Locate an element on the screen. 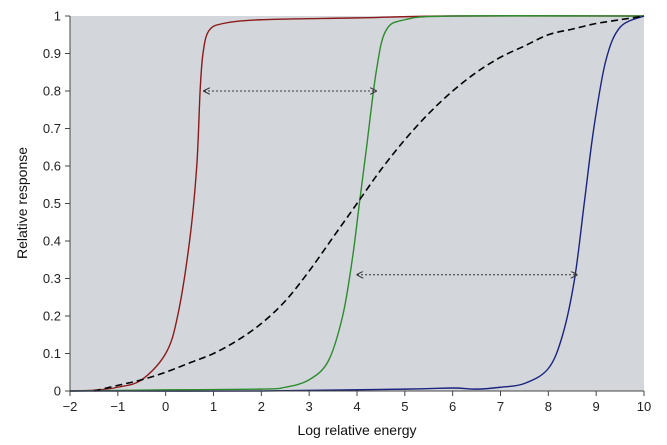  y-tick-label: 0.7 is located at coordinates (52, 128).